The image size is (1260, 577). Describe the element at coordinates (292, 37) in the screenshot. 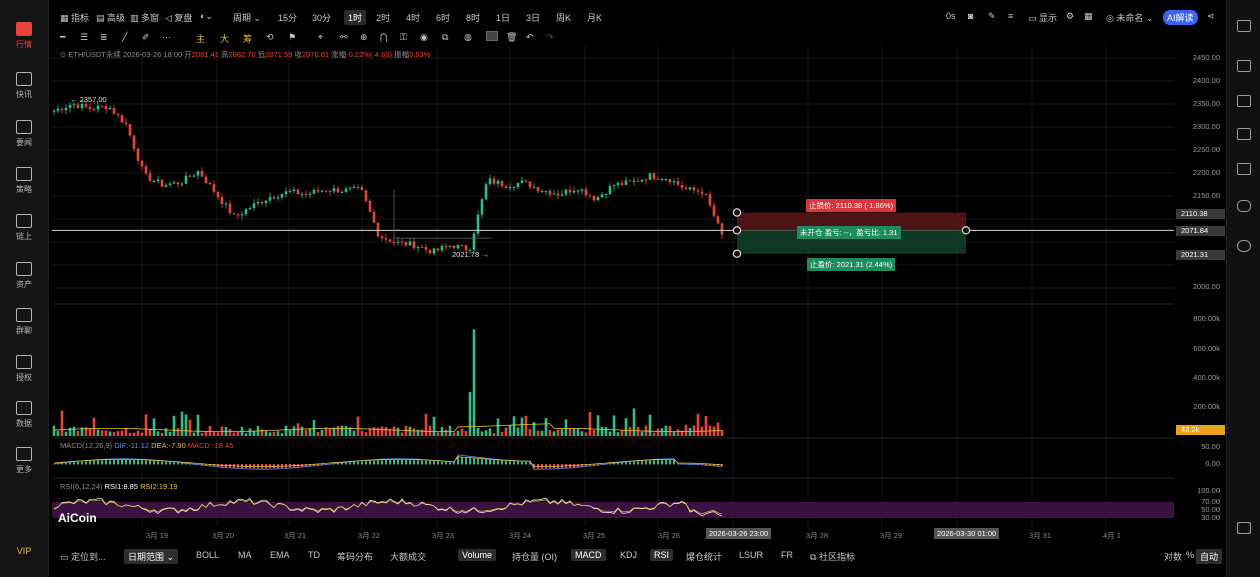

I see `alert-icon: ⚑` at that location.